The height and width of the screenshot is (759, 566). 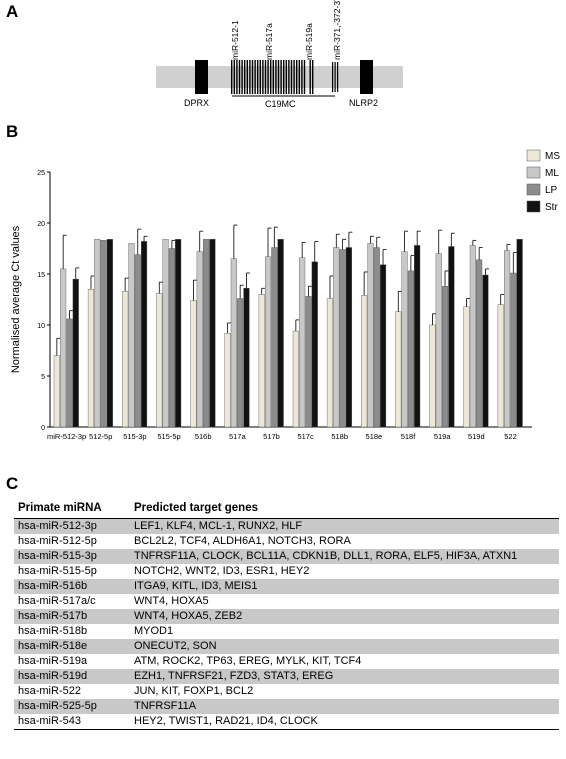 What do you see at coordinates (344, 676) in the screenshot?
I see `targets-cell: EZH1, TNFRSF21, FZD3, STAT3, EREG` at bounding box center [344, 676].